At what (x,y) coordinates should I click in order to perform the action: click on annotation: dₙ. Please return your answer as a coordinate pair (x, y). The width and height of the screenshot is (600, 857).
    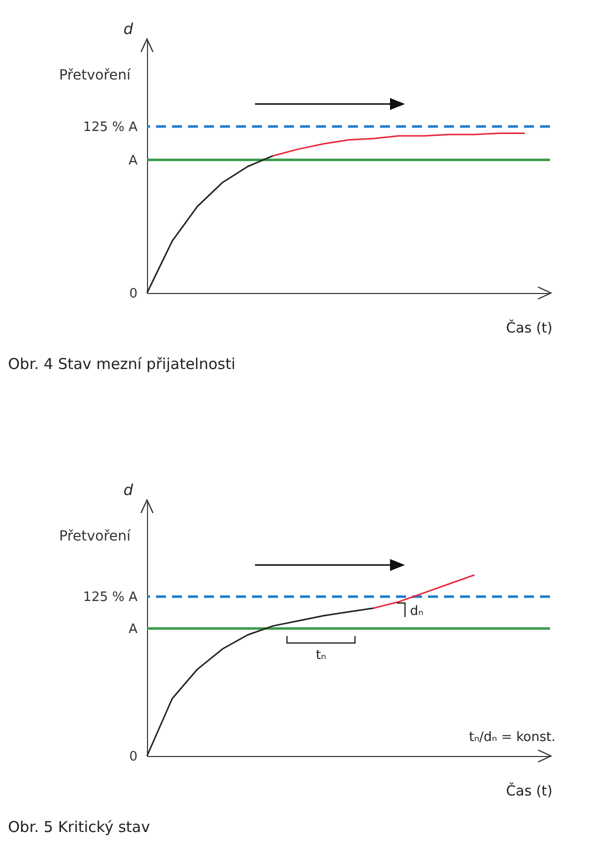
    Looking at the image, I should click on (417, 611).